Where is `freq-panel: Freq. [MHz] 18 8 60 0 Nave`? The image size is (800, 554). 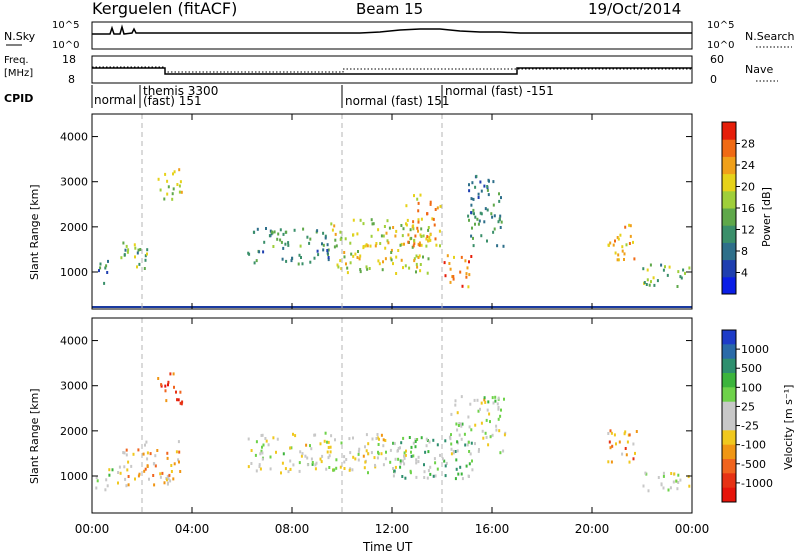 freq-panel: Freq. [MHz] 18 8 60 0 Nave is located at coordinates (391, 69).